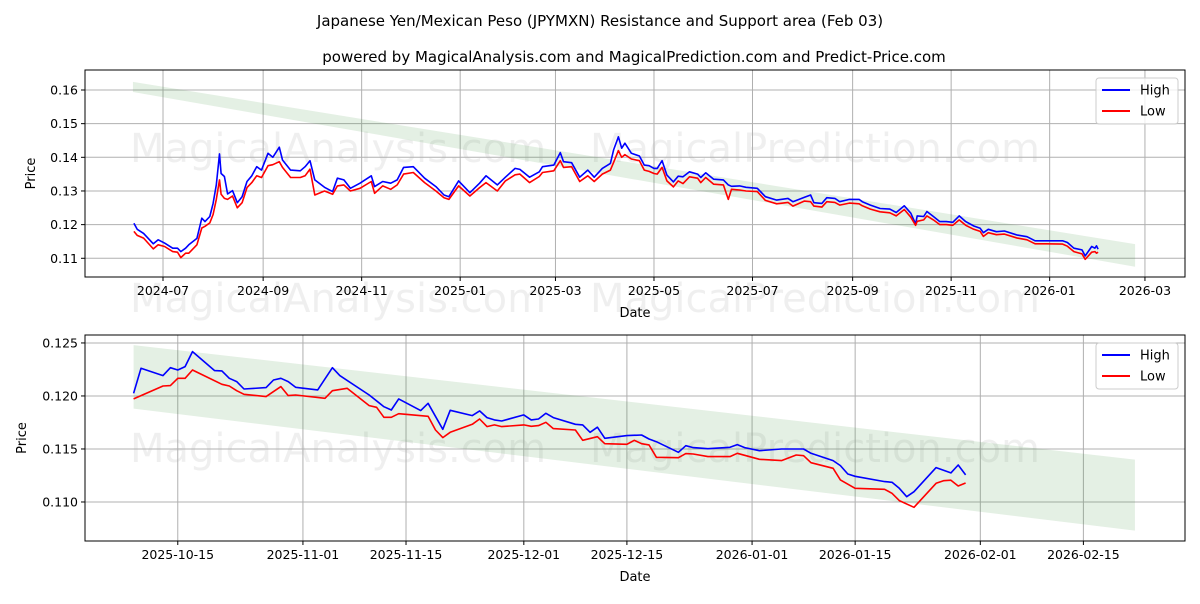 The width and height of the screenshot is (1200, 604). What do you see at coordinates (362, 290) in the screenshot?
I see `x-tick-label: 2024-11` at bounding box center [362, 290].